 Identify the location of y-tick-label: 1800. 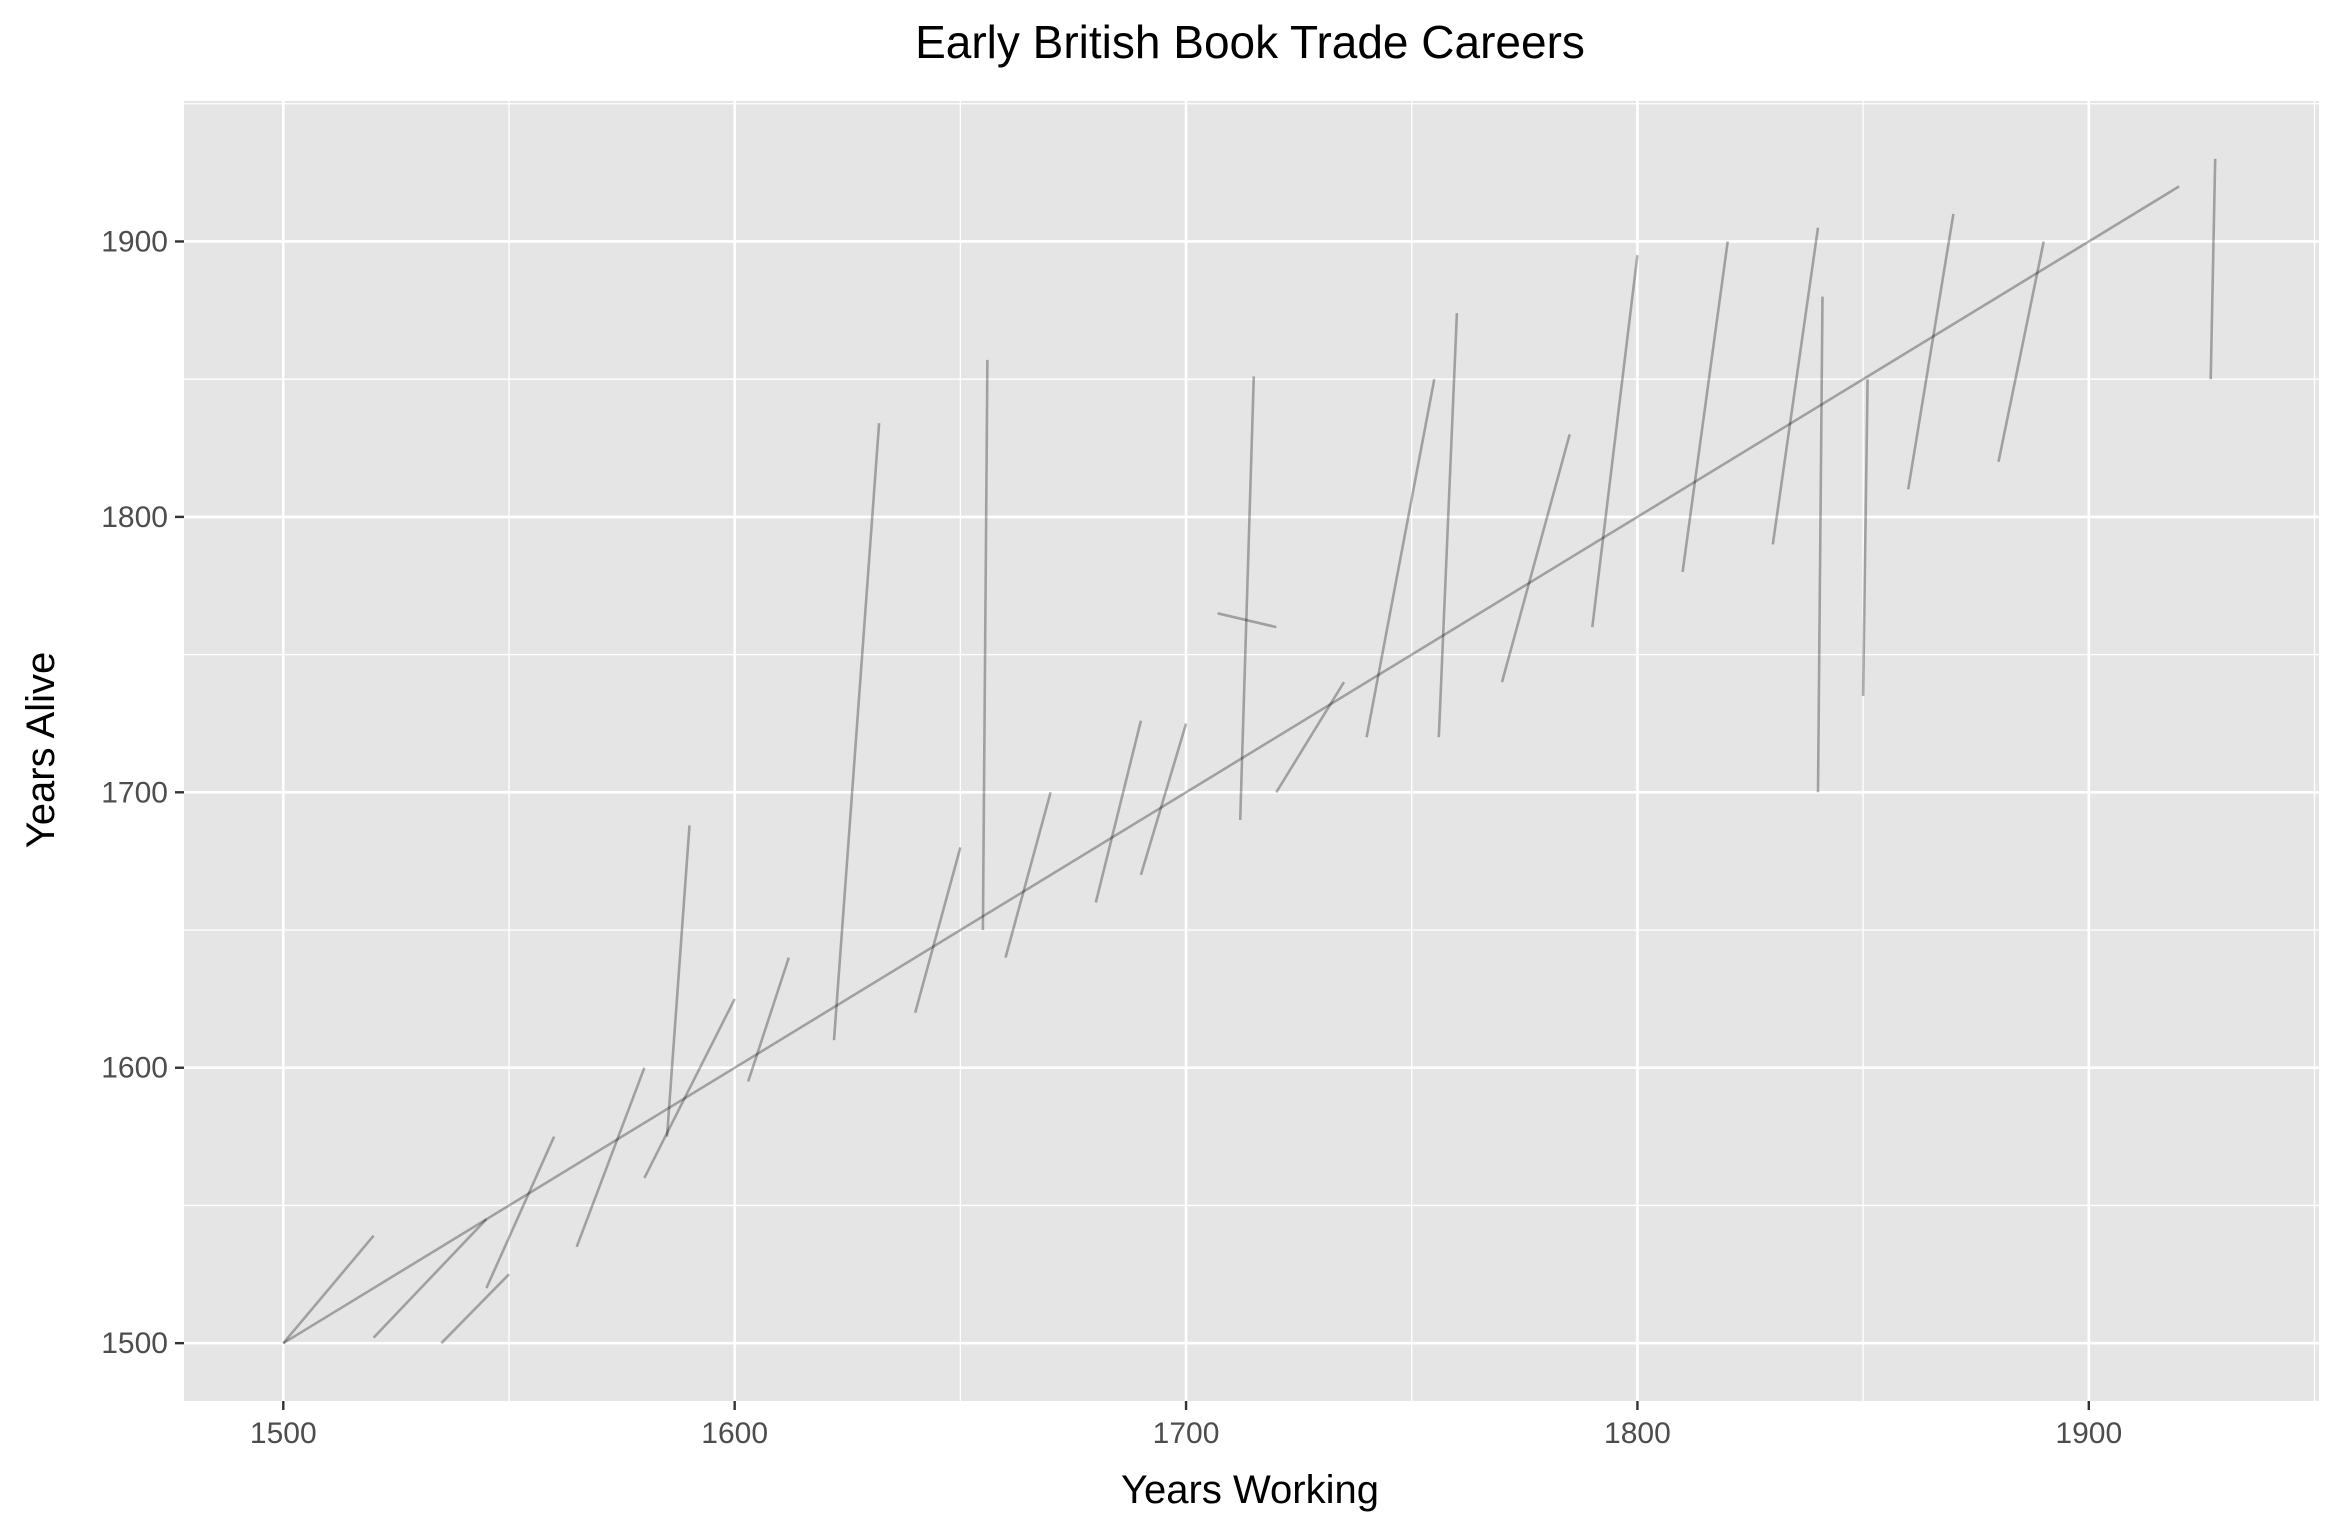
(134, 517).